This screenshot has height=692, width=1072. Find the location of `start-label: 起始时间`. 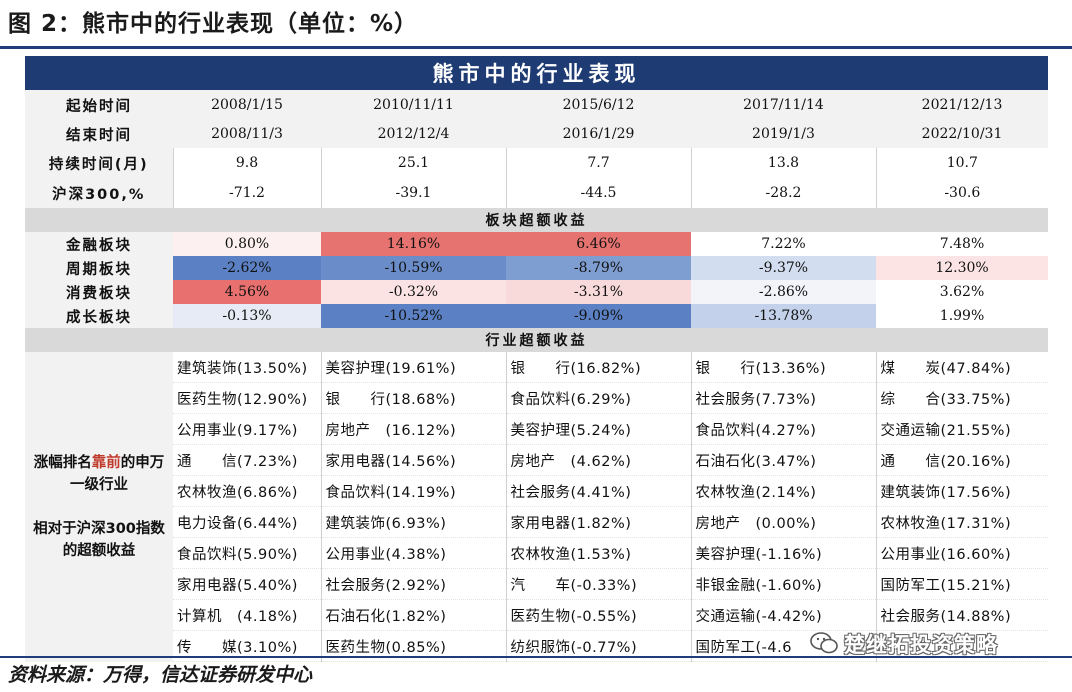

start-label: 起始时间 is located at coordinates (99, 106).